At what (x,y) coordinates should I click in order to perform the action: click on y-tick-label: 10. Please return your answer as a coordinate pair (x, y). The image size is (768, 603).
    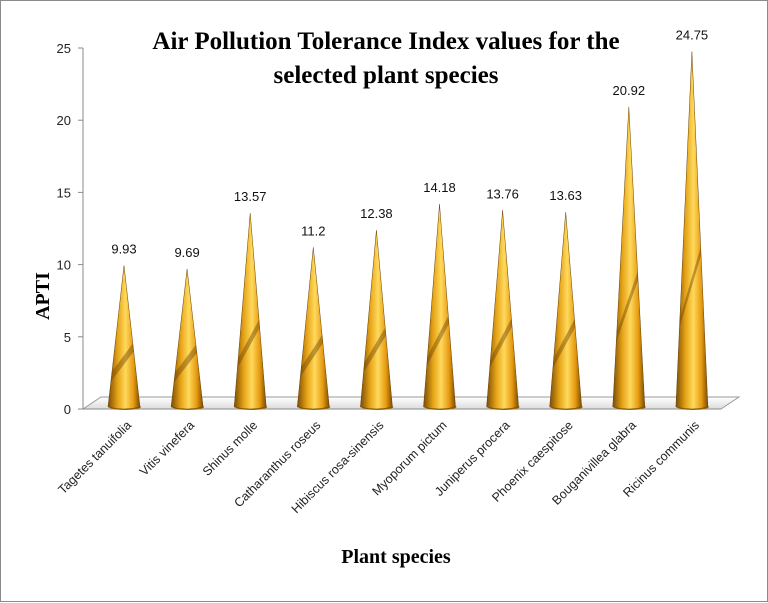
    Looking at the image, I should click on (64, 265).